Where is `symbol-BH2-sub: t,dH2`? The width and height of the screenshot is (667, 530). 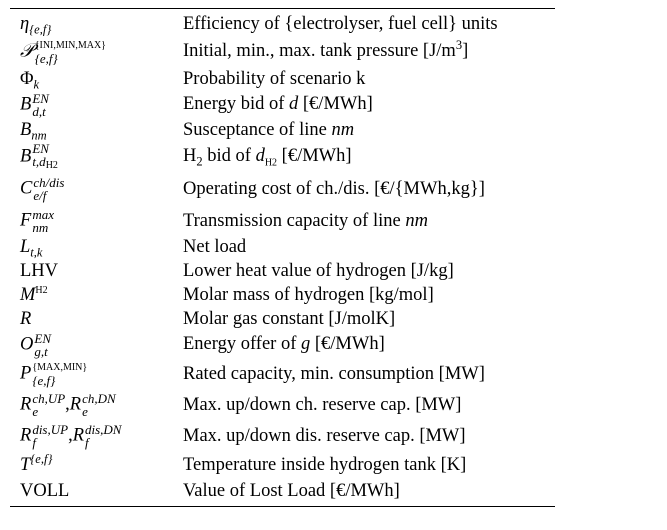
symbol-BH2-sub: t,dH2 is located at coordinates (45, 163).